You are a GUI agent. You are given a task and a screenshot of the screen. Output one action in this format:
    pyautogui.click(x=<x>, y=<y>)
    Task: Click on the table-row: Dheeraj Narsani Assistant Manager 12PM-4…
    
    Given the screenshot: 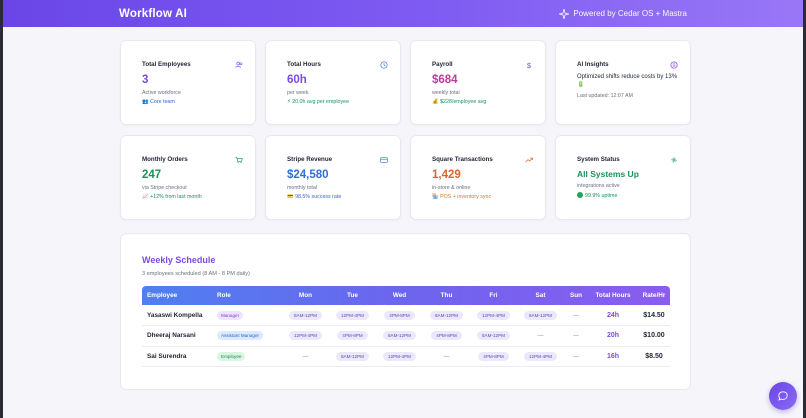 What is the action you would take?
    pyautogui.click(x=406, y=336)
    